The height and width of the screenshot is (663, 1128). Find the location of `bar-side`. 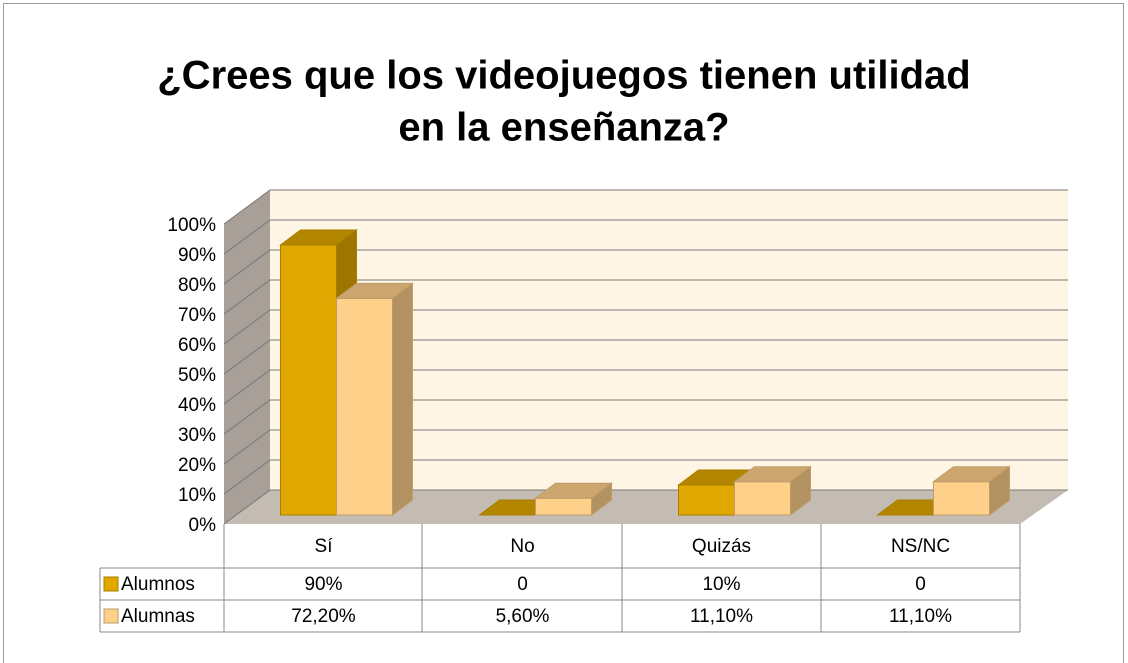

bar-side is located at coordinates (402, 399).